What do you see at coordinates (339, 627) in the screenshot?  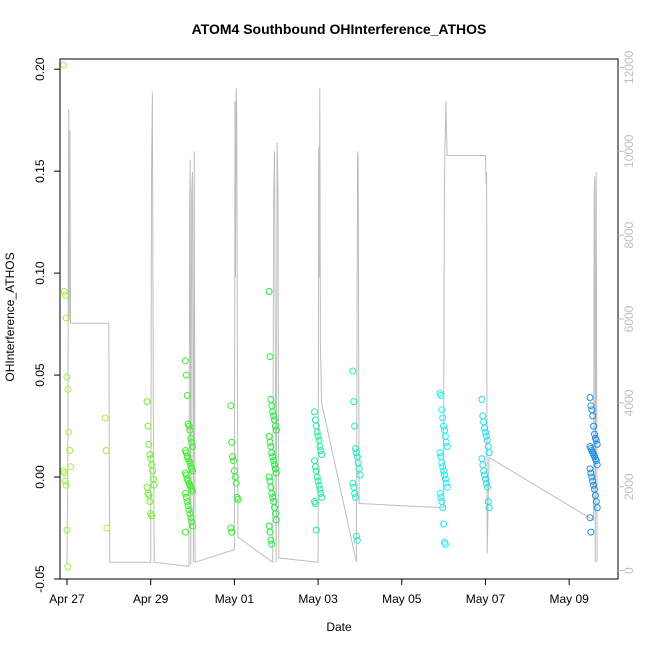 I see `x-axis-label: Date` at bounding box center [339, 627].